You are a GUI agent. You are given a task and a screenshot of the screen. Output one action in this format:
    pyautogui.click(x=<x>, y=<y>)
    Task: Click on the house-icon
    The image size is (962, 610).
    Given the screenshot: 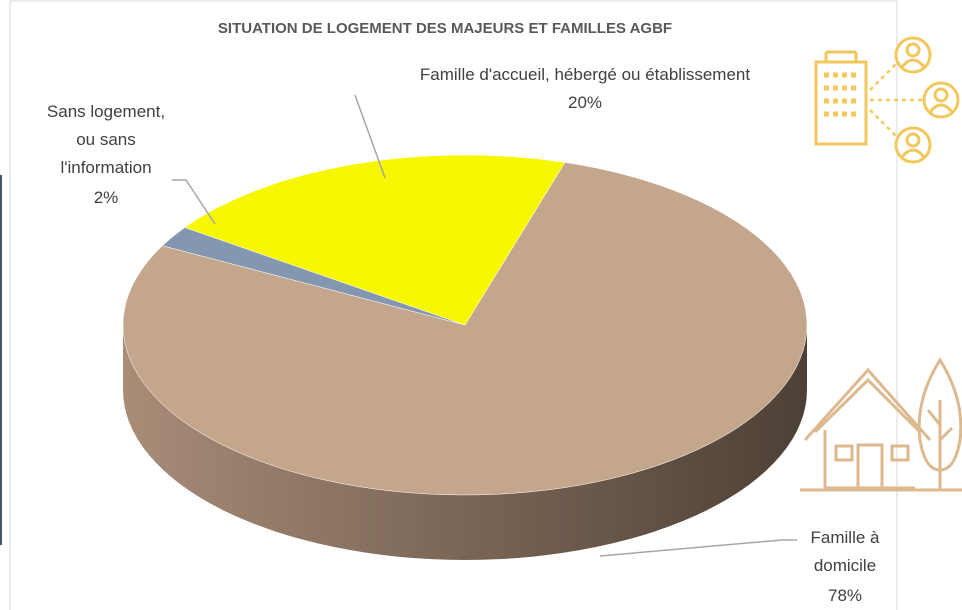 What is the action you would take?
    pyautogui.click(x=881, y=424)
    